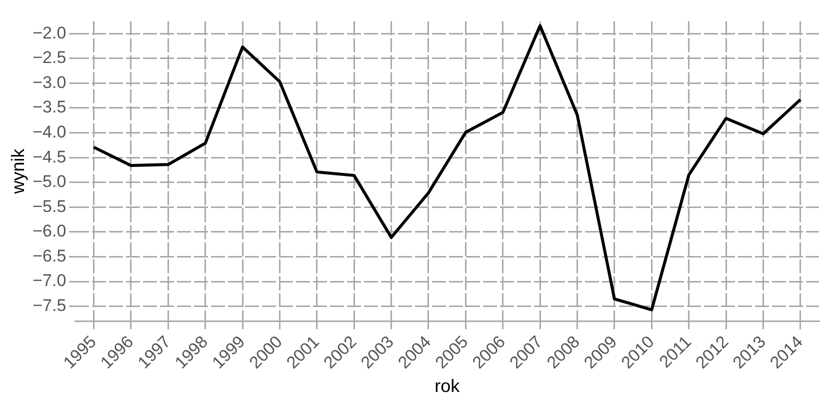  Describe the element at coordinates (49, 306) in the screenshot. I see `y-tick-label: −7.5` at that location.